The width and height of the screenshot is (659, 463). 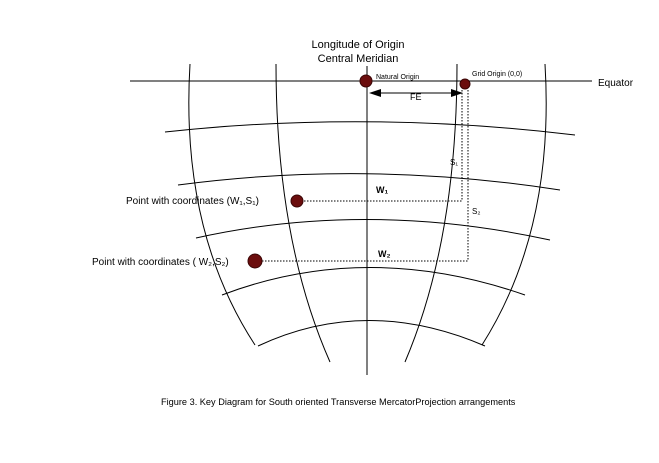 I want to click on meridian-far-left, so click(x=222, y=204).